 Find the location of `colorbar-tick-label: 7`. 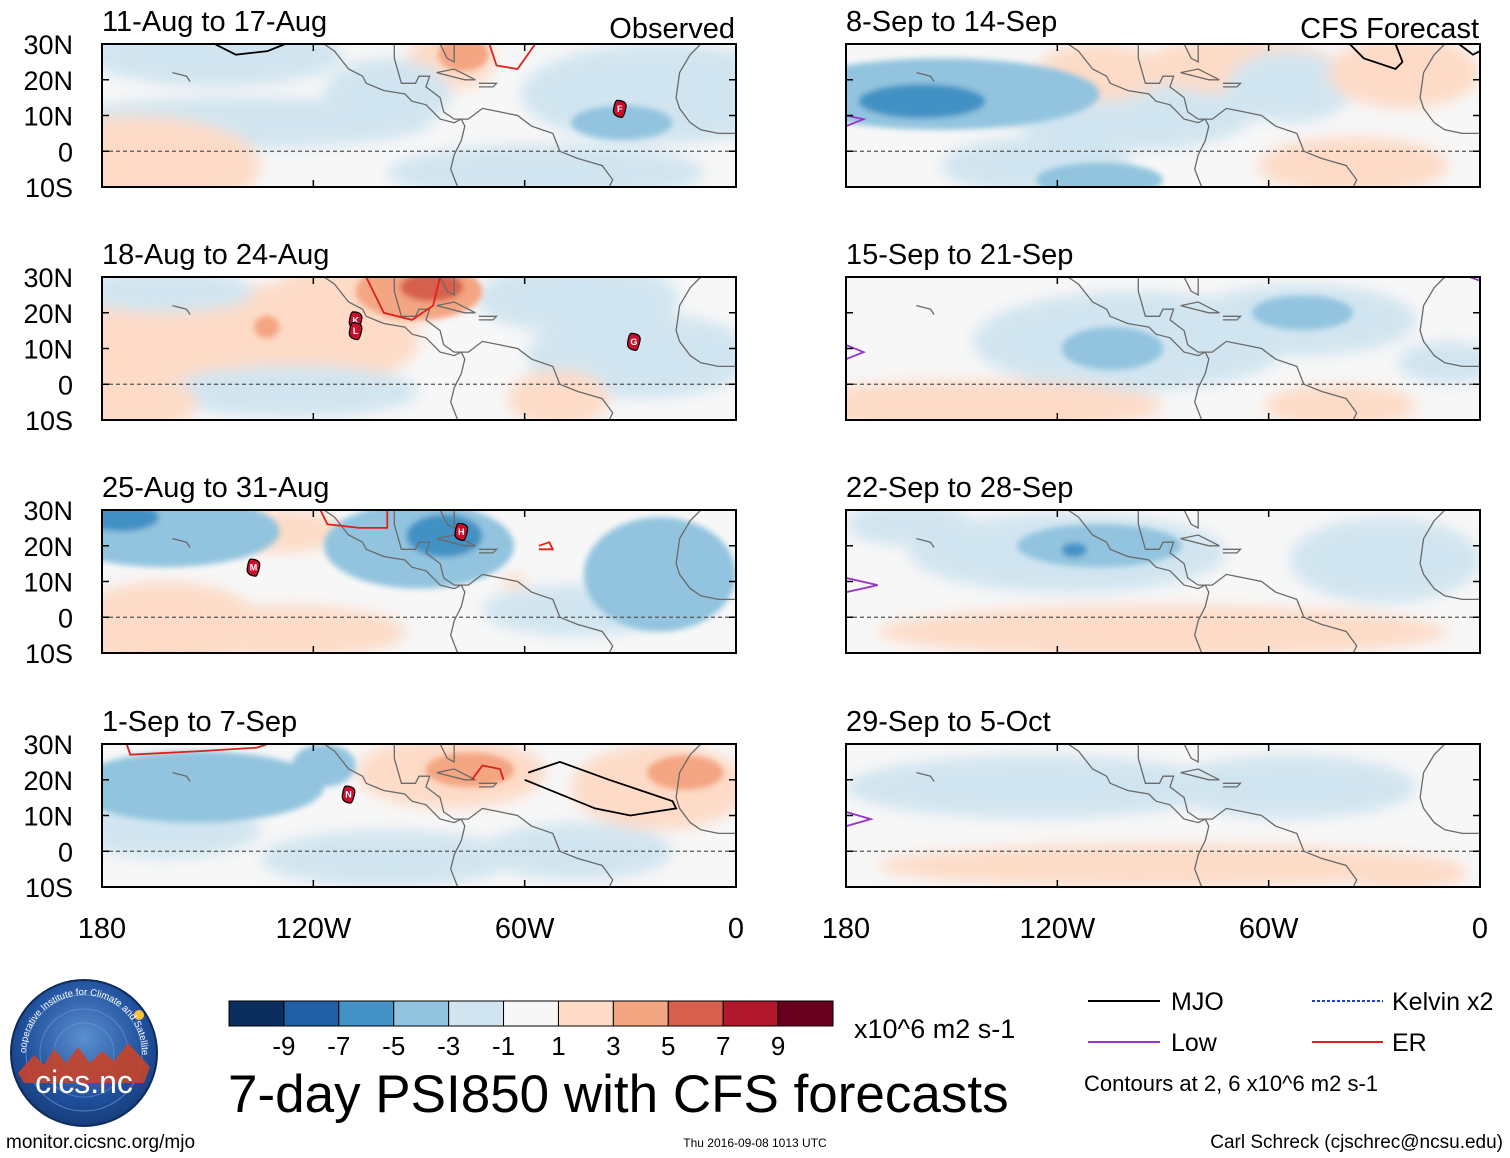

colorbar-tick-label: 7 is located at coordinates (723, 1046).